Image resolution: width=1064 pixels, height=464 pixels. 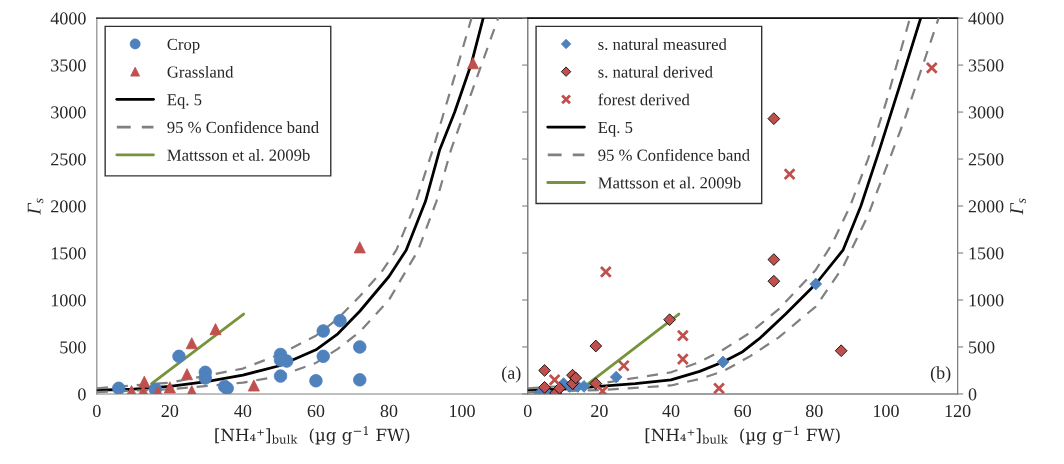 What do you see at coordinates (68, 206) in the screenshot?
I see `y-tick-label: 2000` at bounding box center [68, 206].